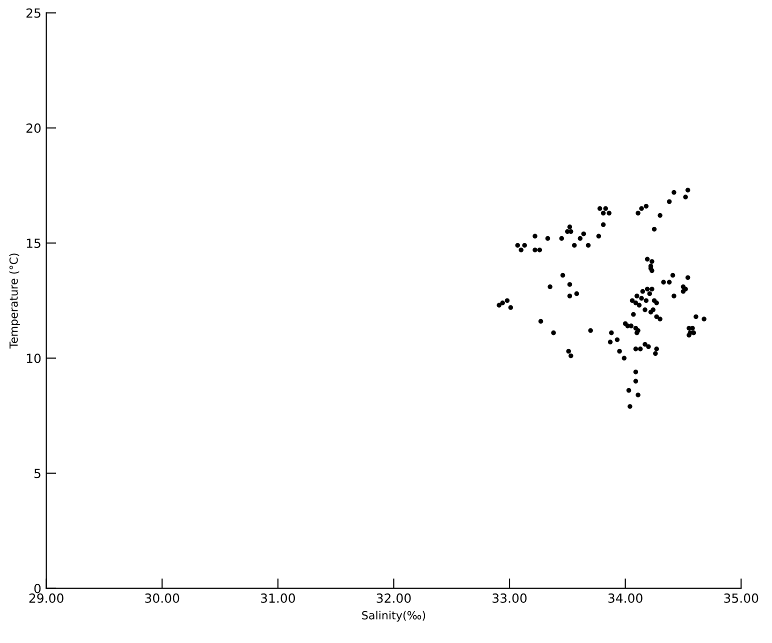 This screenshot has width=772, height=643. Describe the element at coordinates (37, 589) in the screenshot. I see `y-tick-label: 0` at that location.